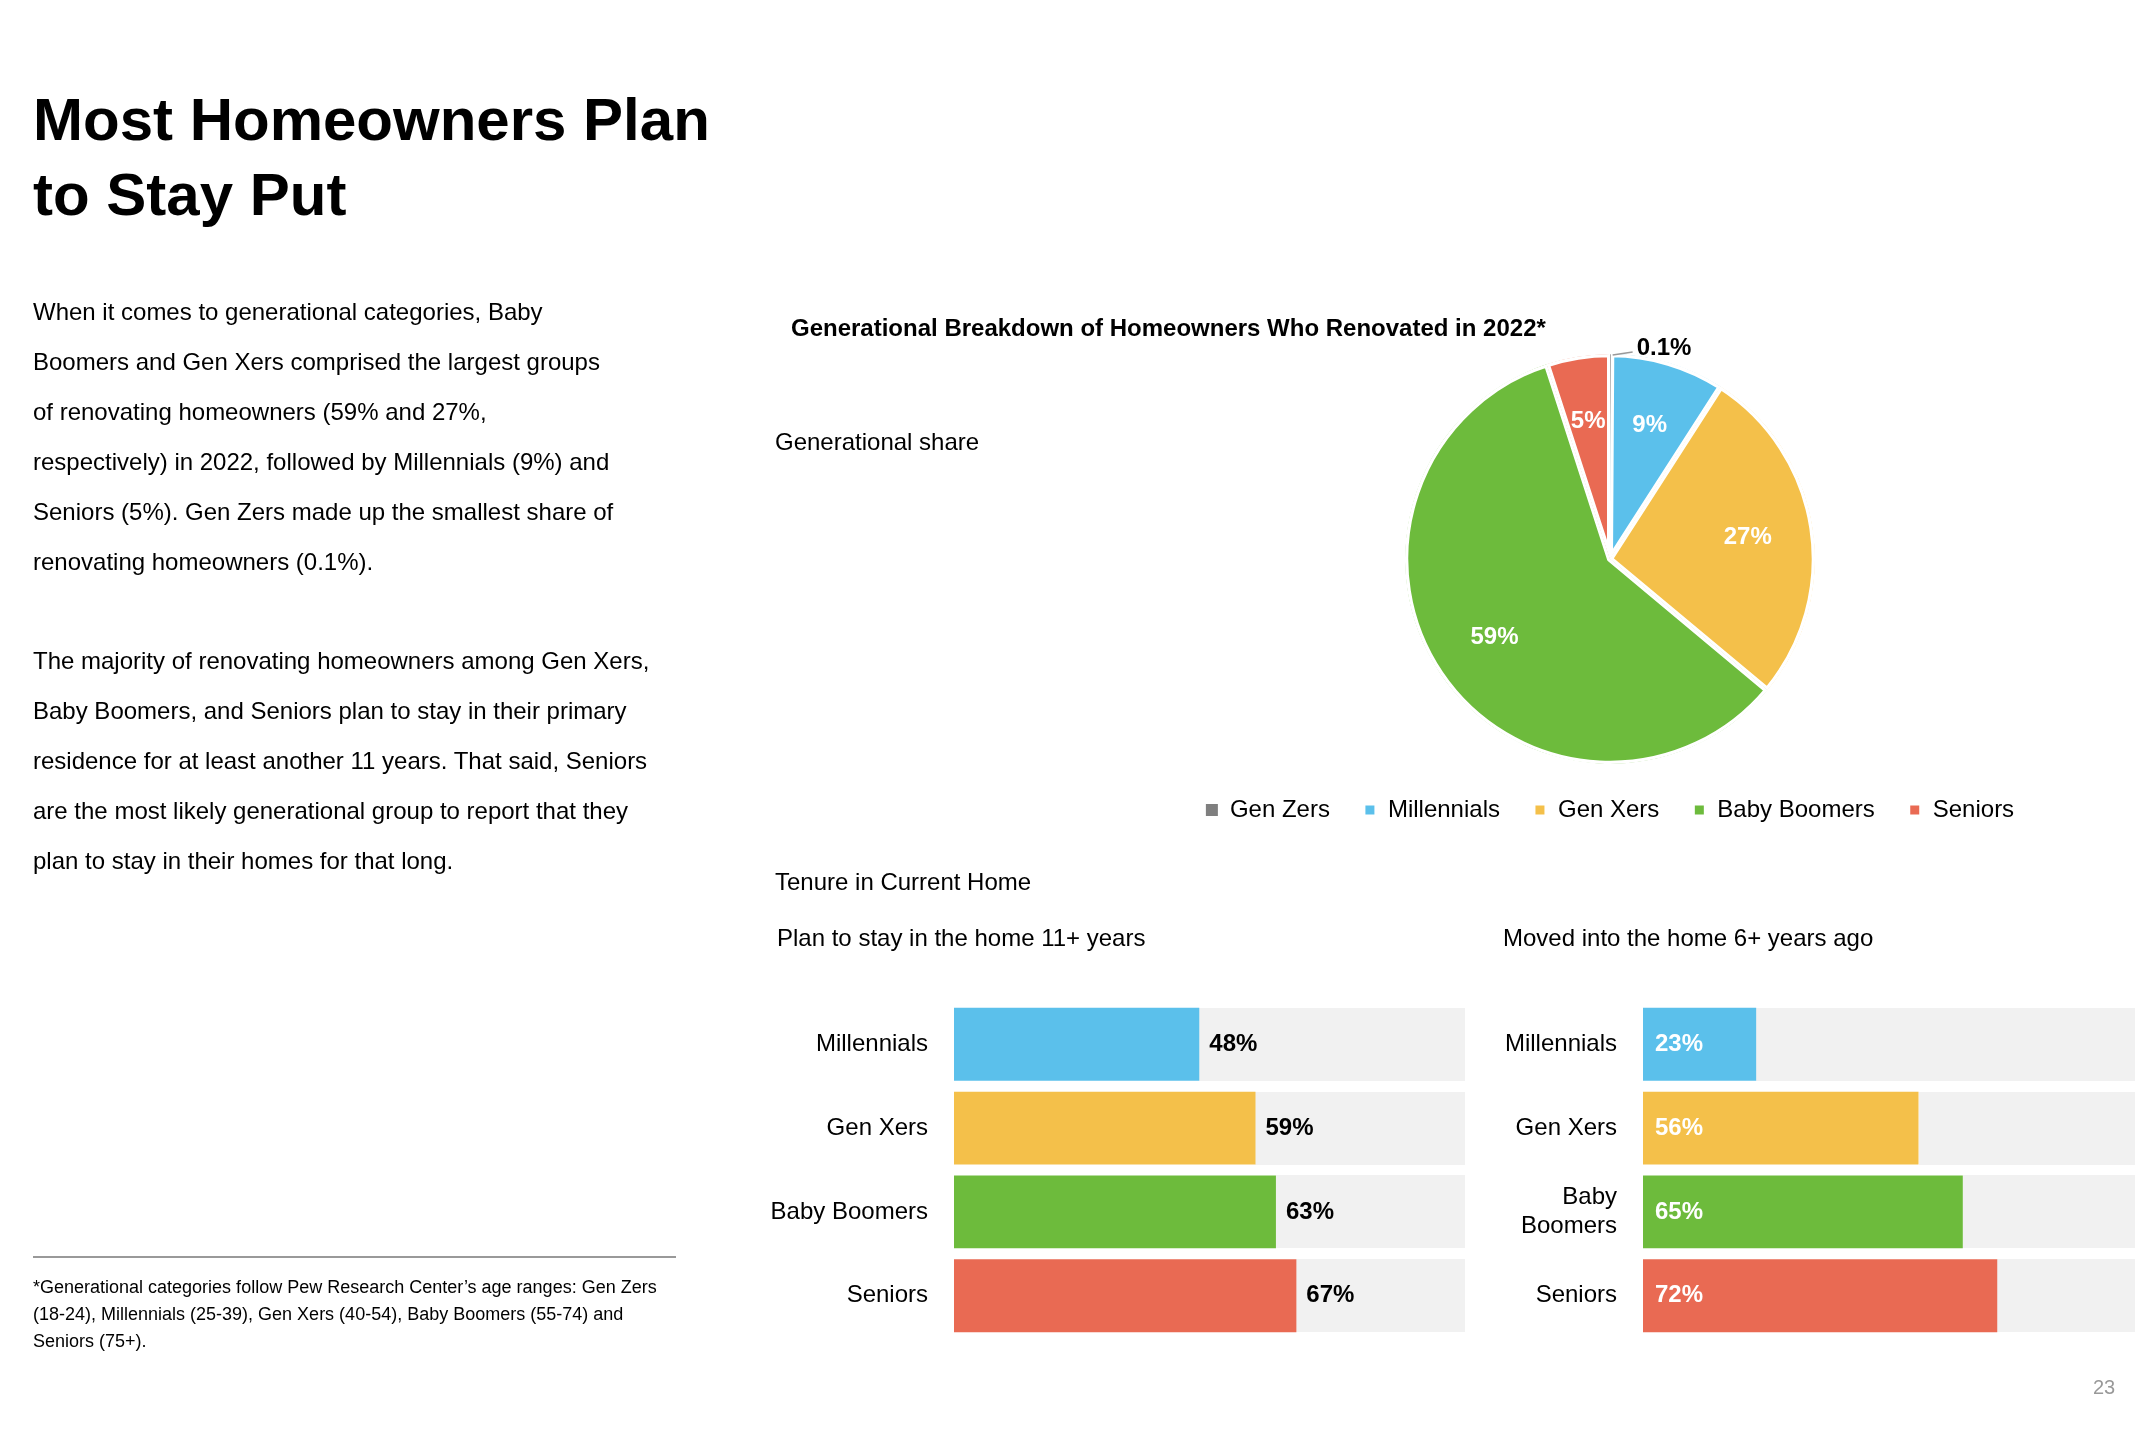  What do you see at coordinates (1973, 808) in the screenshot?
I see `legend-label: Seniors` at bounding box center [1973, 808].